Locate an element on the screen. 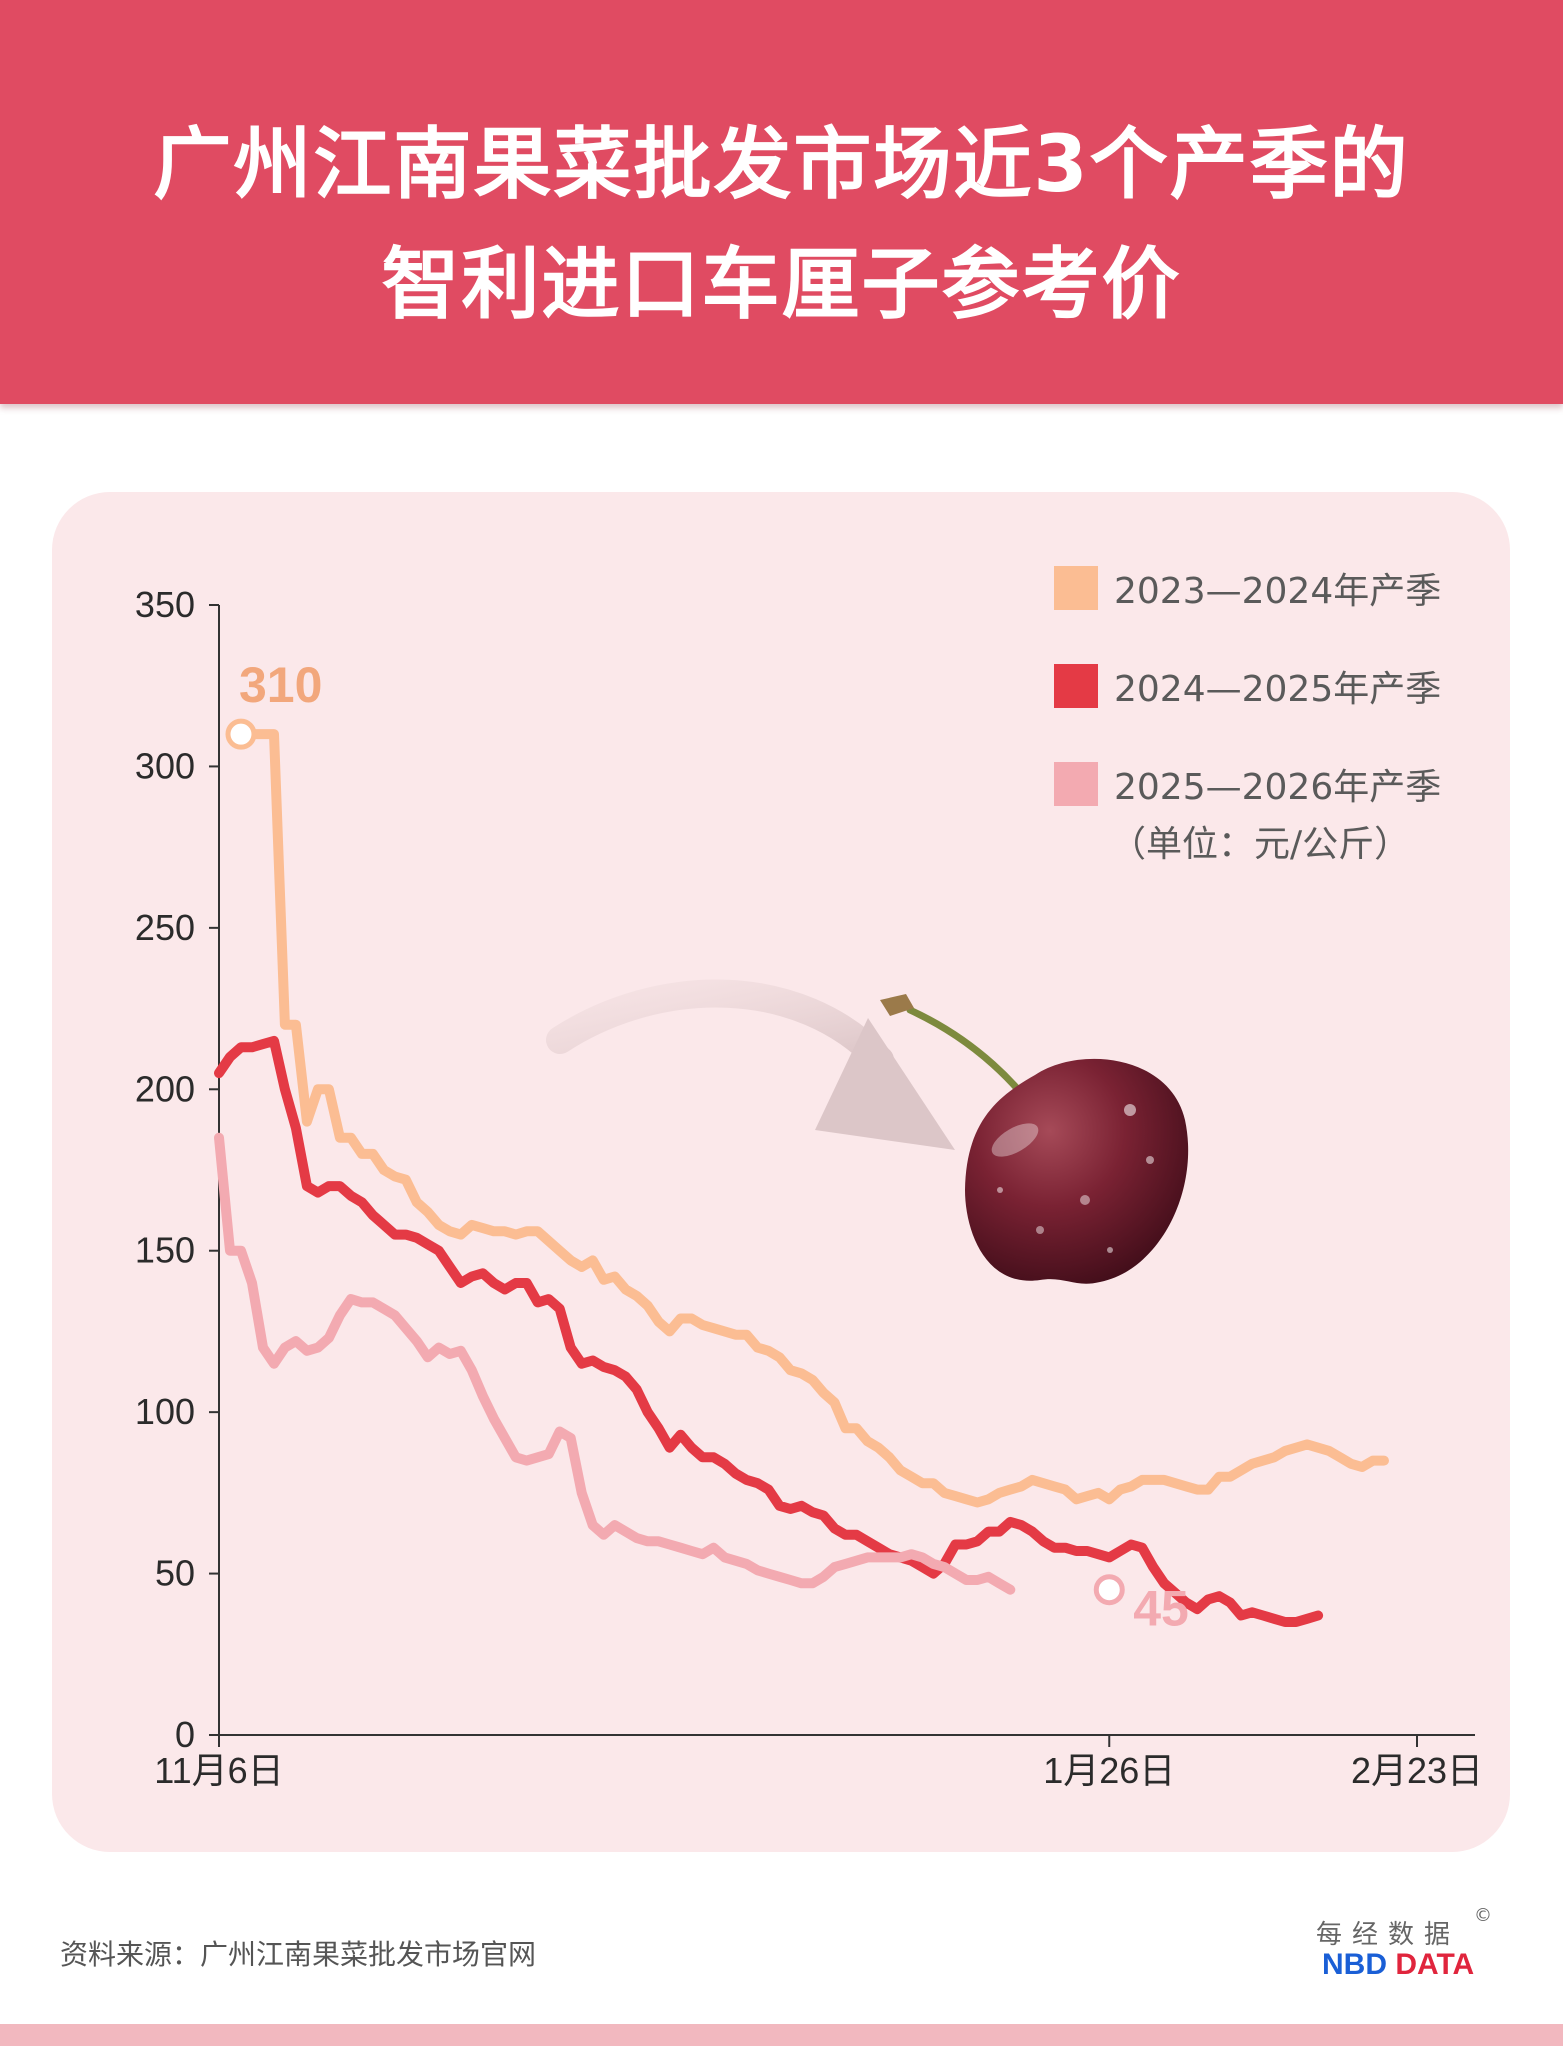  x-axis-ticks: 11月6日 1月26日 2月23日 is located at coordinates (818, 1763).